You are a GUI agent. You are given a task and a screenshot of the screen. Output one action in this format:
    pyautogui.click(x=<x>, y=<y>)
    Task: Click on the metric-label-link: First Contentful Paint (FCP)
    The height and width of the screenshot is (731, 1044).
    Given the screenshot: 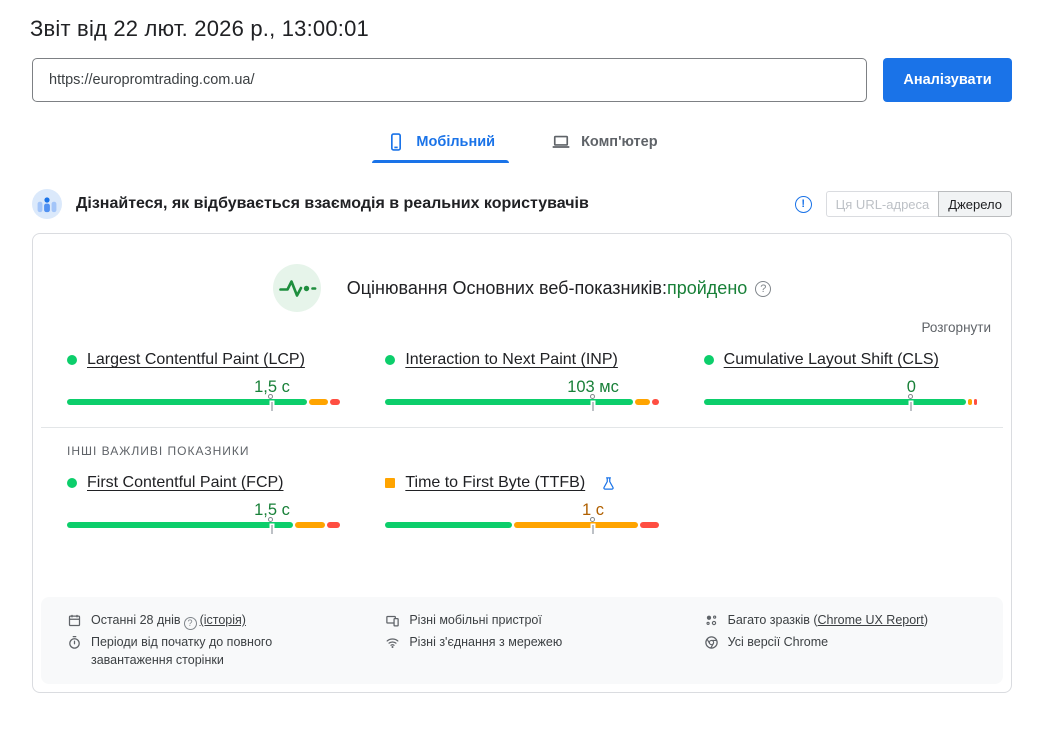 What is the action you would take?
    pyautogui.click(x=185, y=482)
    